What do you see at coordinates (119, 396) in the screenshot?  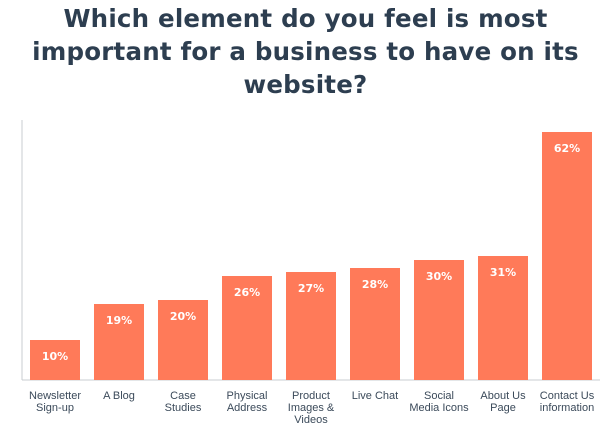 I see `category-label: A Blog` at bounding box center [119, 396].